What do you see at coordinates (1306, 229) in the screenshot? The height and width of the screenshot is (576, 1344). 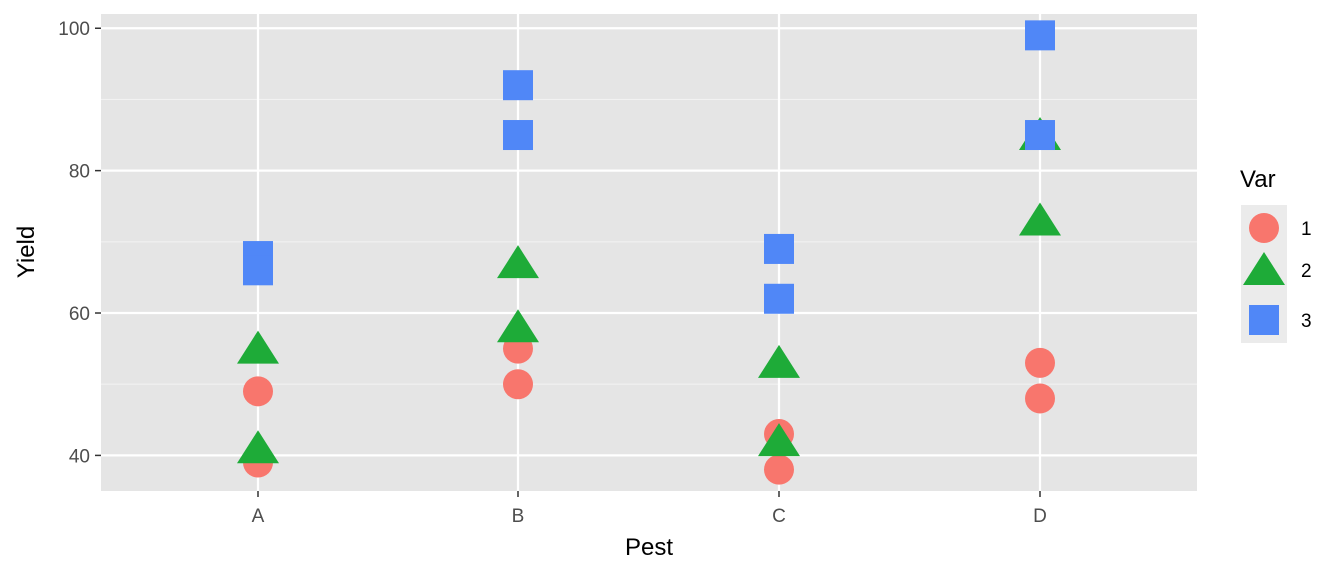 I see `legend-label-1: 1` at bounding box center [1306, 229].